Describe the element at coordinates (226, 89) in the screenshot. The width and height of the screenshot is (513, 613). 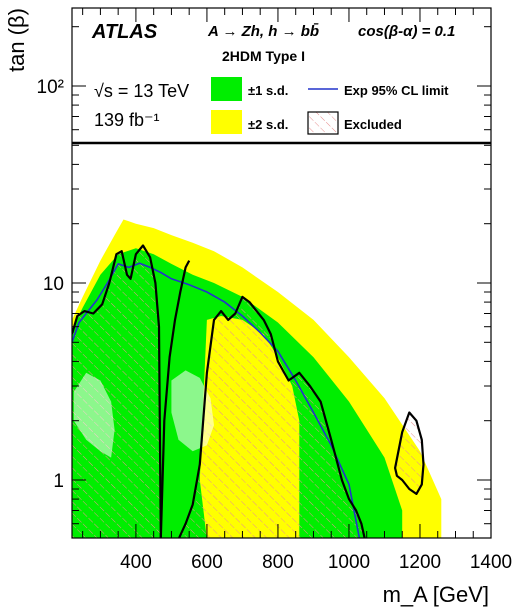
I see `legend-swatch-sigma1` at that location.